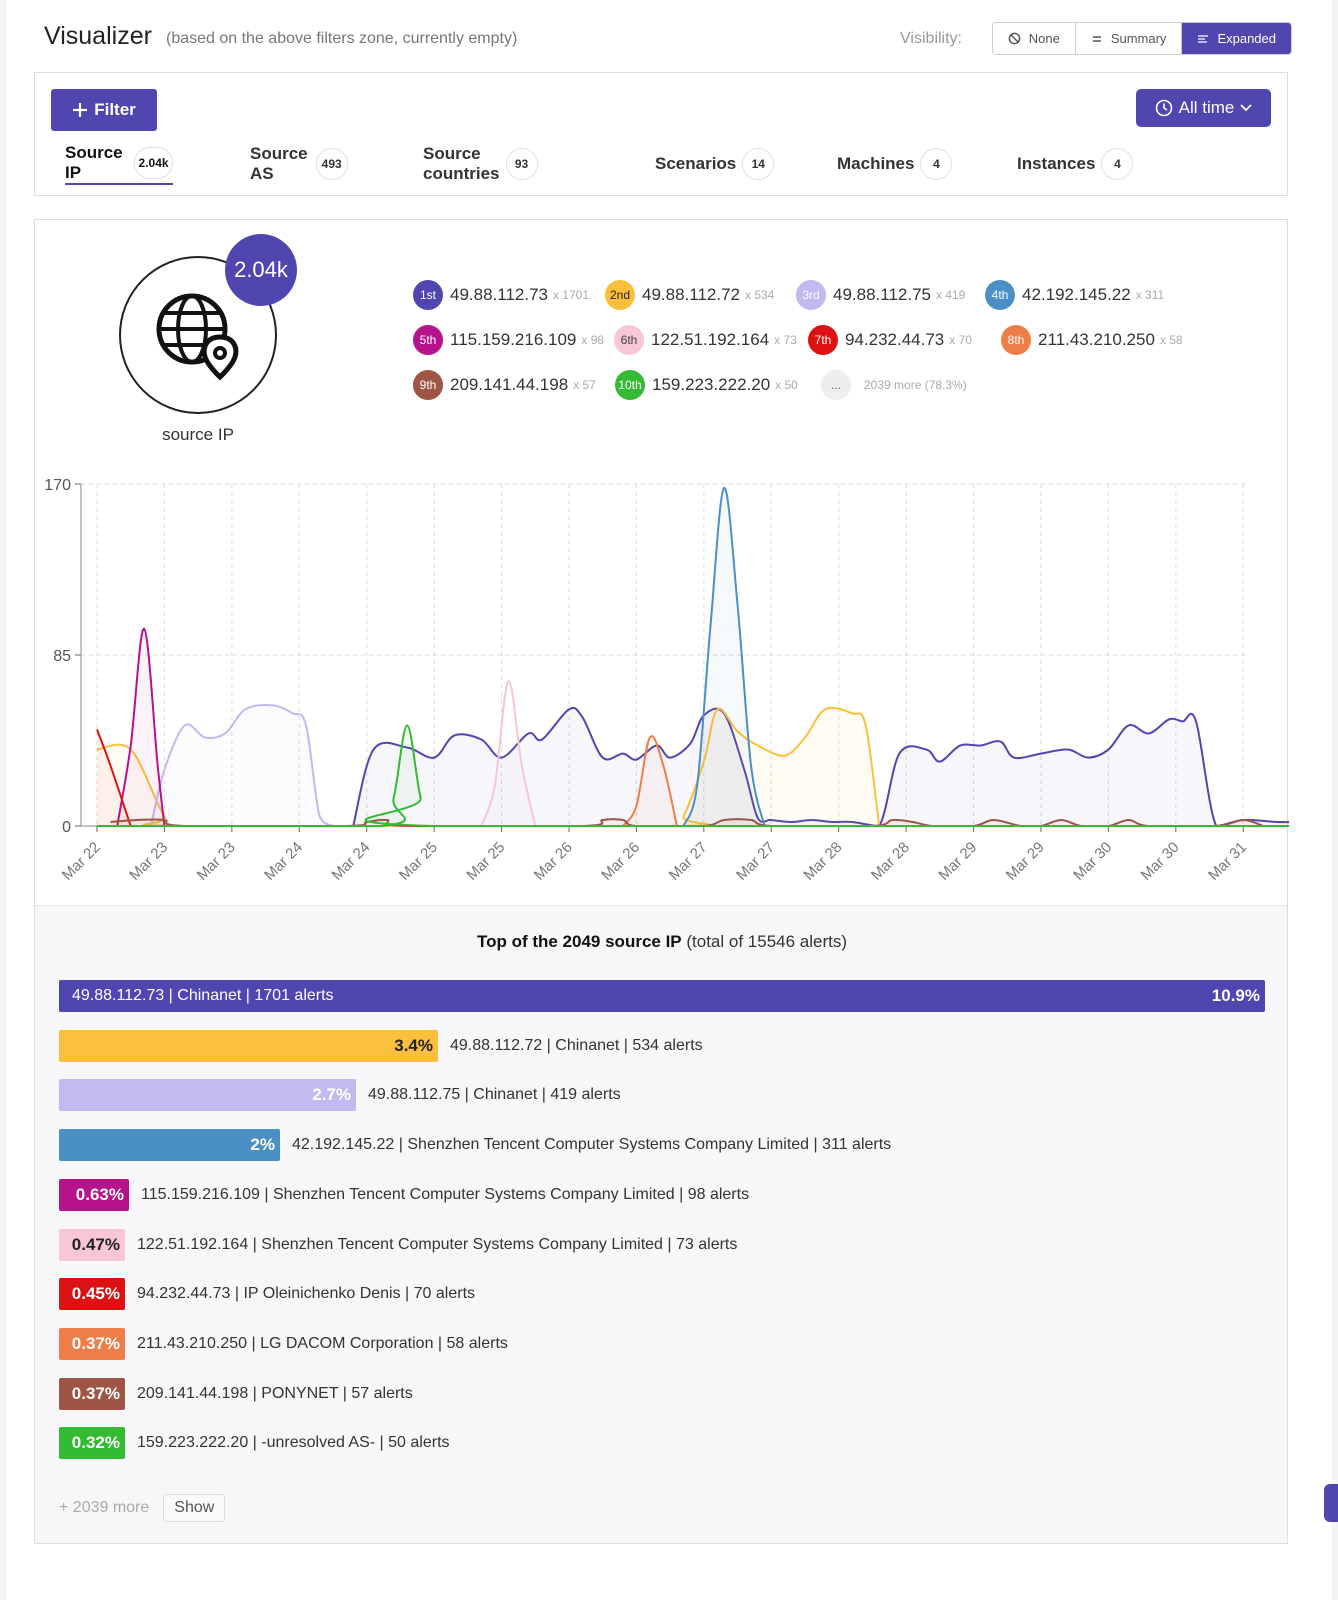 The image size is (1338, 1600). What do you see at coordinates (755, 861) in the screenshot?
I see `x-tick-label: Mar 27` at bounding box center [755, 861].